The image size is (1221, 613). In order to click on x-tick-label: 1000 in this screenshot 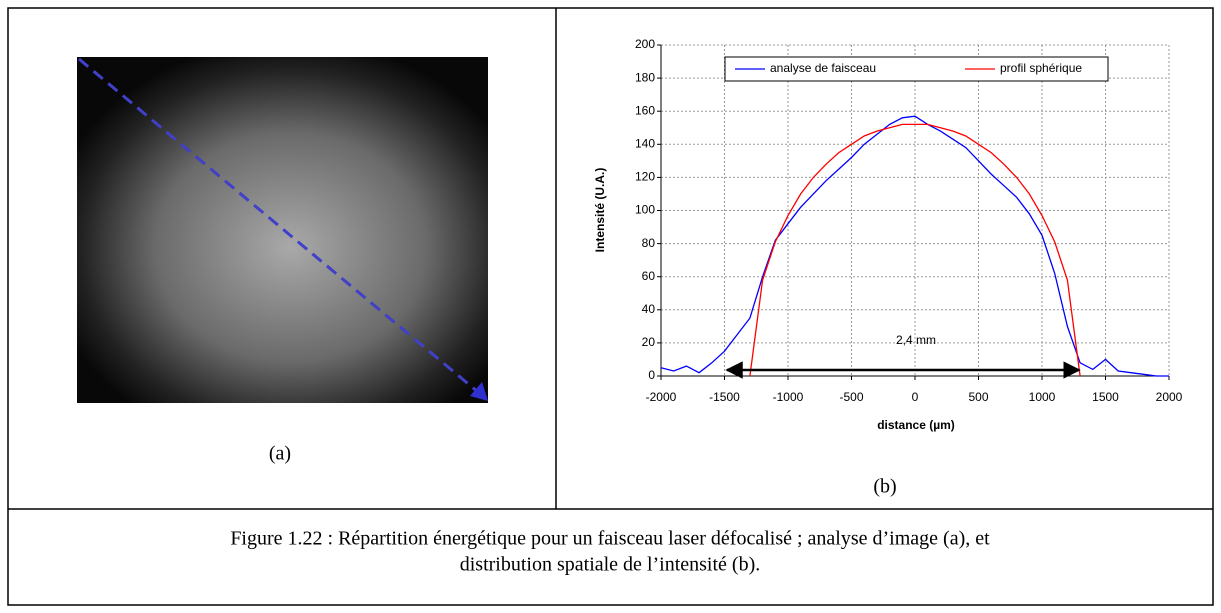, I will do `click(1042, 397)`.